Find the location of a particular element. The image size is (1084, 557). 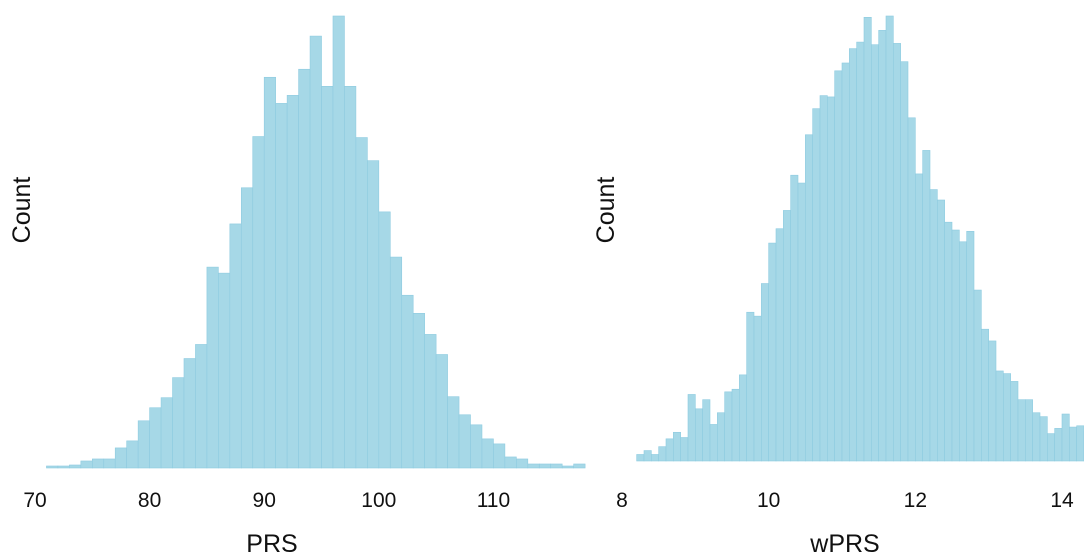

wprs-x-tick-label: 10 is located at coordinates (768, 500).